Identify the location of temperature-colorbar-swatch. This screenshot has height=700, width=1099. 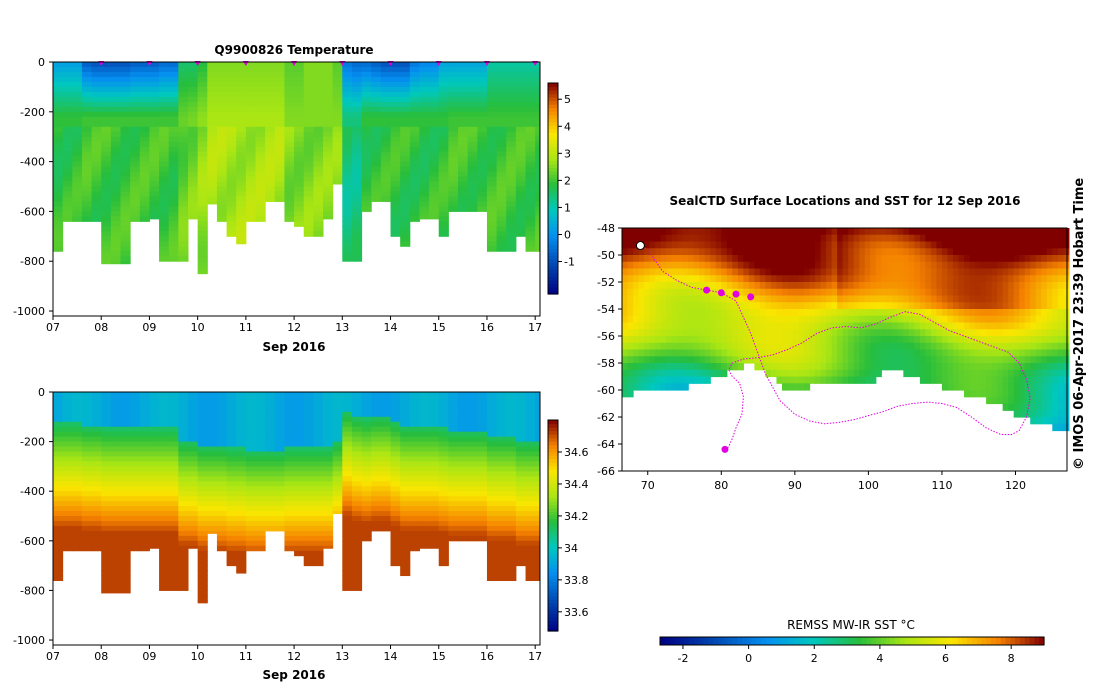
(553, 88).